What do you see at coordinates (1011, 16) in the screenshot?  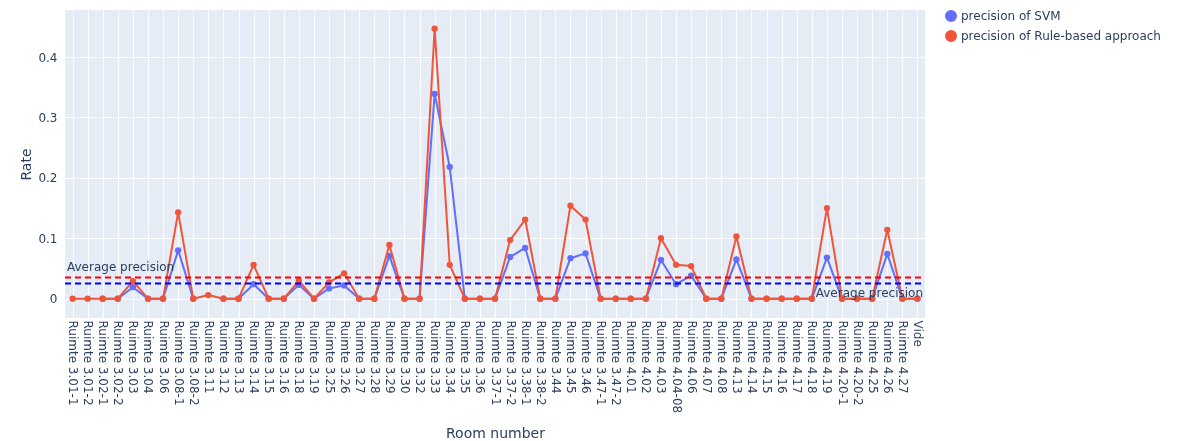 I see `legend-label: precision of SVM` at bounding box center [1011, 16].